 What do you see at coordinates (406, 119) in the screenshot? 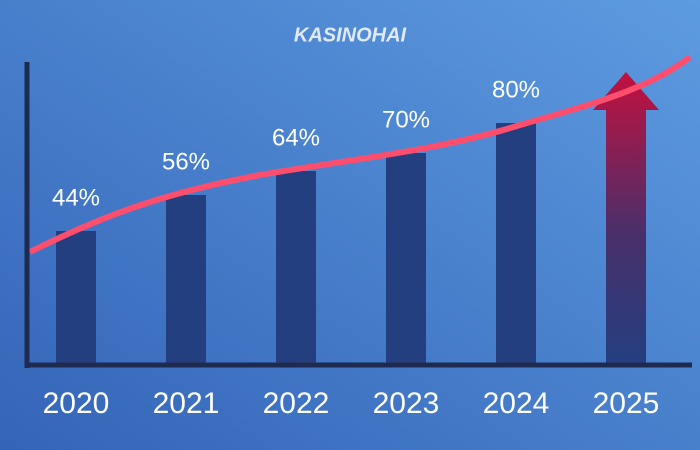
I see `value-label: 70%` at bounding box center [406, 119].